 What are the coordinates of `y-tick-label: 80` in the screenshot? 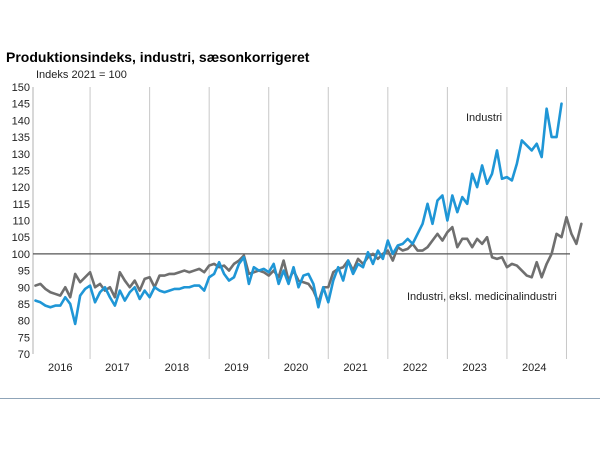 It's located at (24, 322).